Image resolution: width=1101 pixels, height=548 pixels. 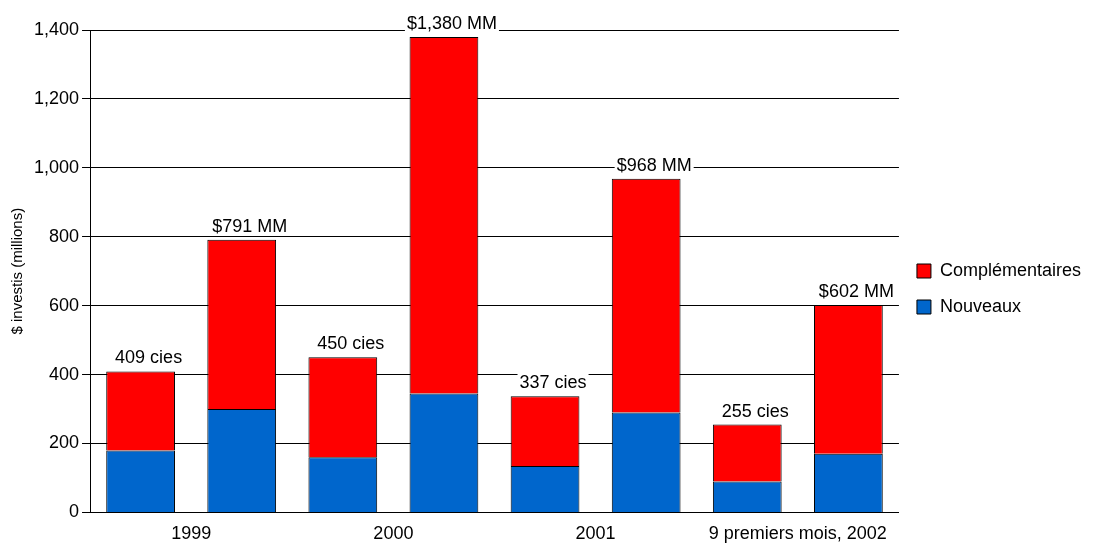 I want to click on y-tick-label: 1,200, so click(x=57, y=97).